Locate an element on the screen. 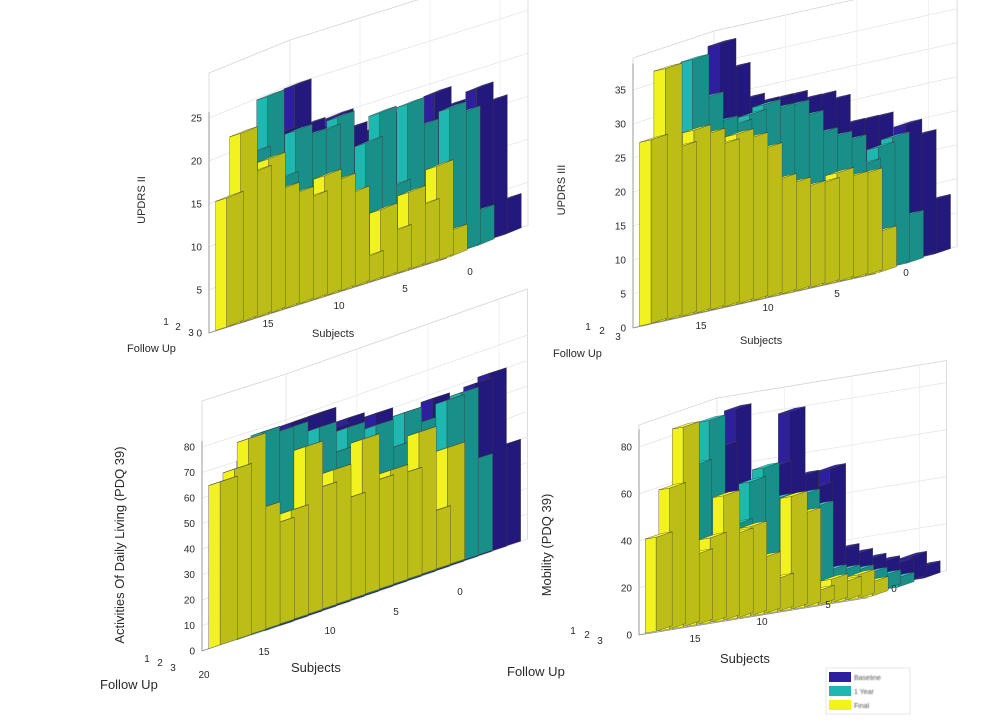  z-tick-label: 70 is located at coordinates (190, 473).